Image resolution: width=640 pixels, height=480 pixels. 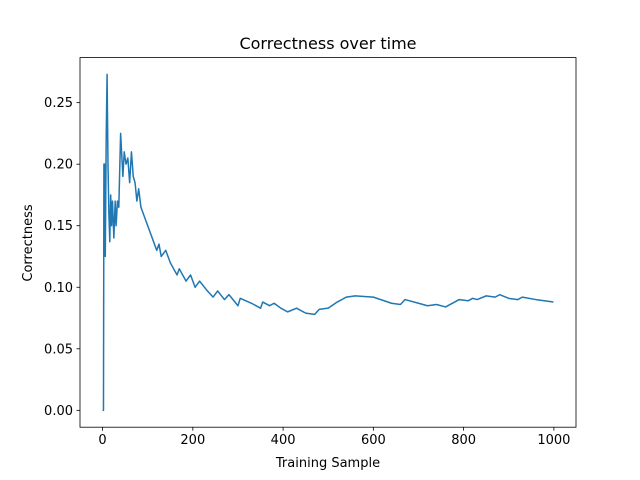 What do you see at coordinates (28, 242) in the screenshot?
I see `y-axis-label: Correctness` at bounding box center [28, 242].